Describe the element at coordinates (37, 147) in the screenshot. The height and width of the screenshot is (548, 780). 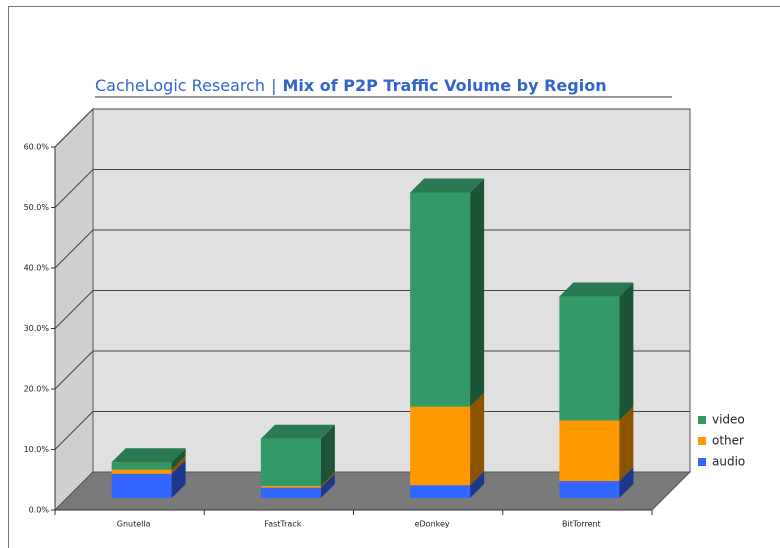
I see `y-tick-label: 60.0%` at that location.